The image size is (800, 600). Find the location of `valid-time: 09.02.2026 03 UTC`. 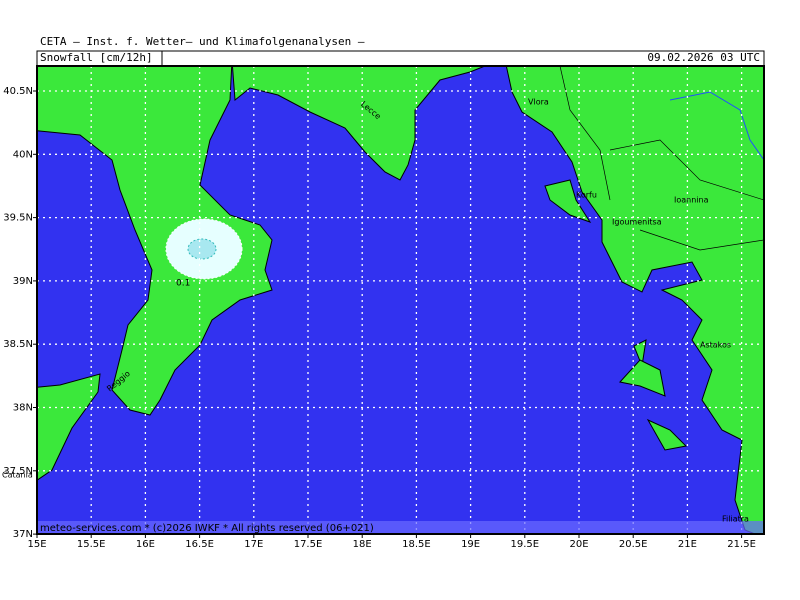

valid-time: 09.02.2026 03 UTC is located at coordinates (703, 57).